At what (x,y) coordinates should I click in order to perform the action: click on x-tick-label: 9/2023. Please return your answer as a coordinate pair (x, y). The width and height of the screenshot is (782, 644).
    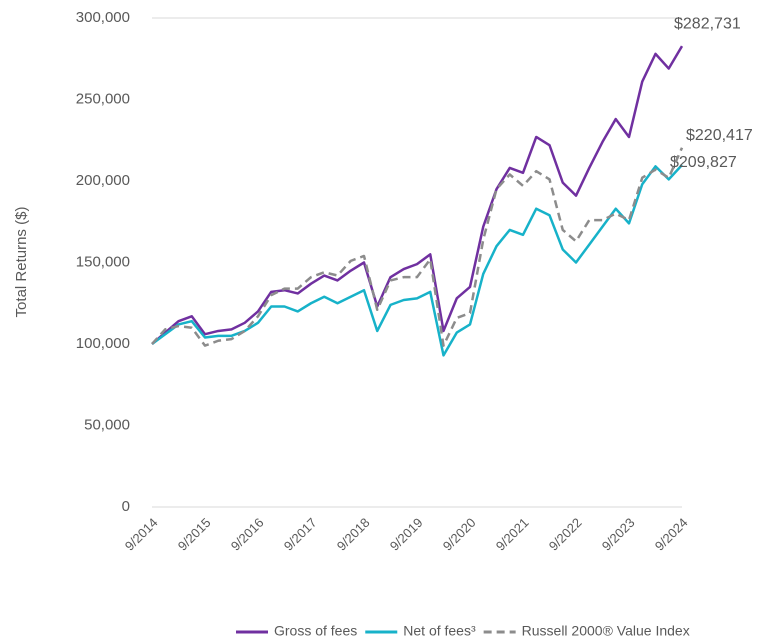
    Looking at the image, I should click on (618, 534).